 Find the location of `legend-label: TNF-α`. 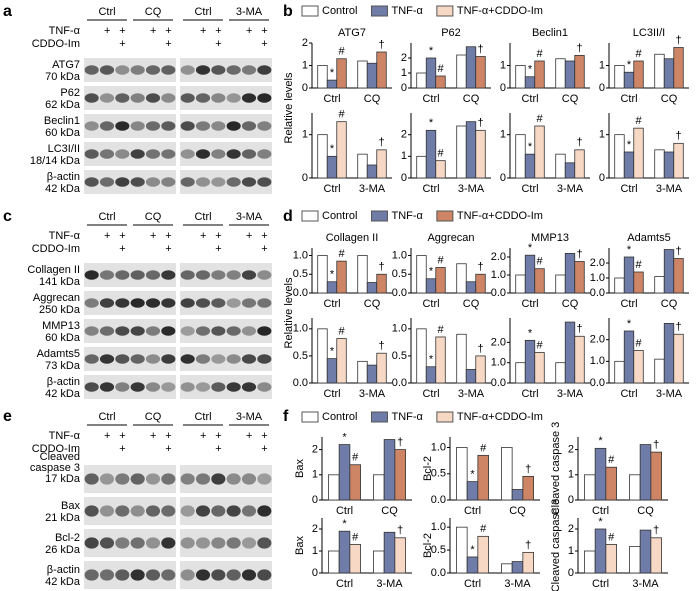

legend-label: TNF-α is located at coordinates (407, 216).